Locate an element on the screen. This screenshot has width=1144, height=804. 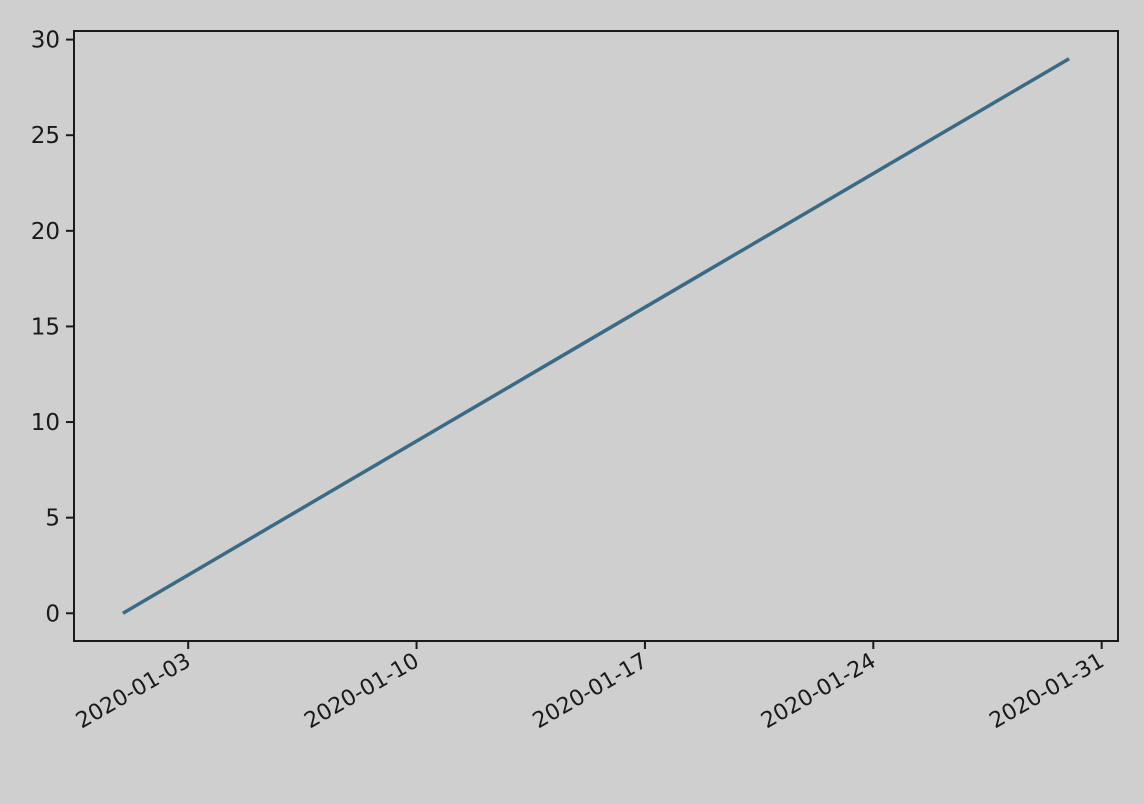
y-tick-label: 5 is located at coordinates (52, 519).